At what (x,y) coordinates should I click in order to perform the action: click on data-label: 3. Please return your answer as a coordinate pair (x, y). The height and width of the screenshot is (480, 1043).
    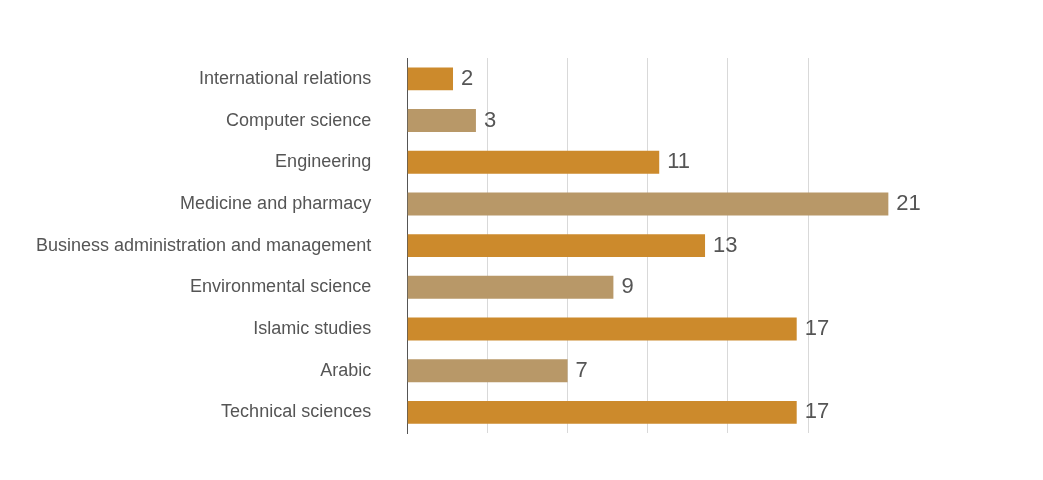
    Looking at the image, I should click on (490, 119).